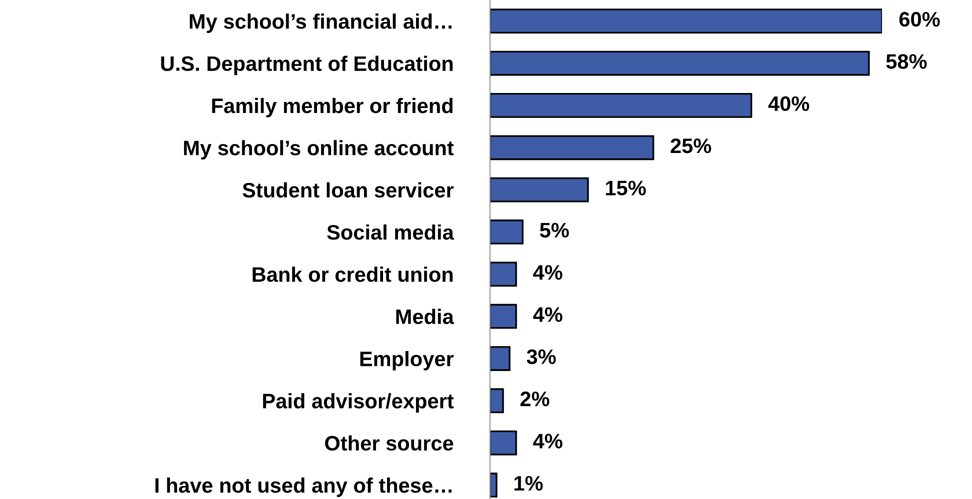  I want to click on data-label: 15%, so click(626, 188).